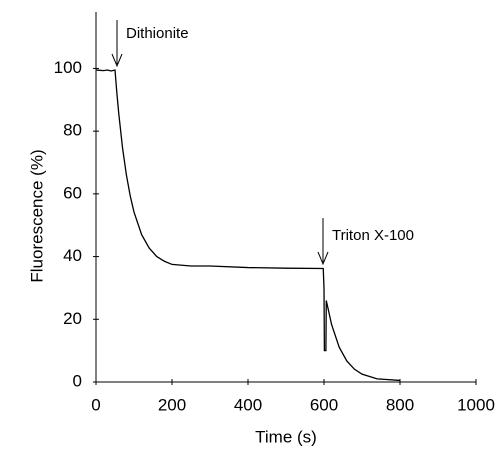 This screenshot has width=501, height=452. I want to click on x-tick-label: 1000, so click(476, 404).